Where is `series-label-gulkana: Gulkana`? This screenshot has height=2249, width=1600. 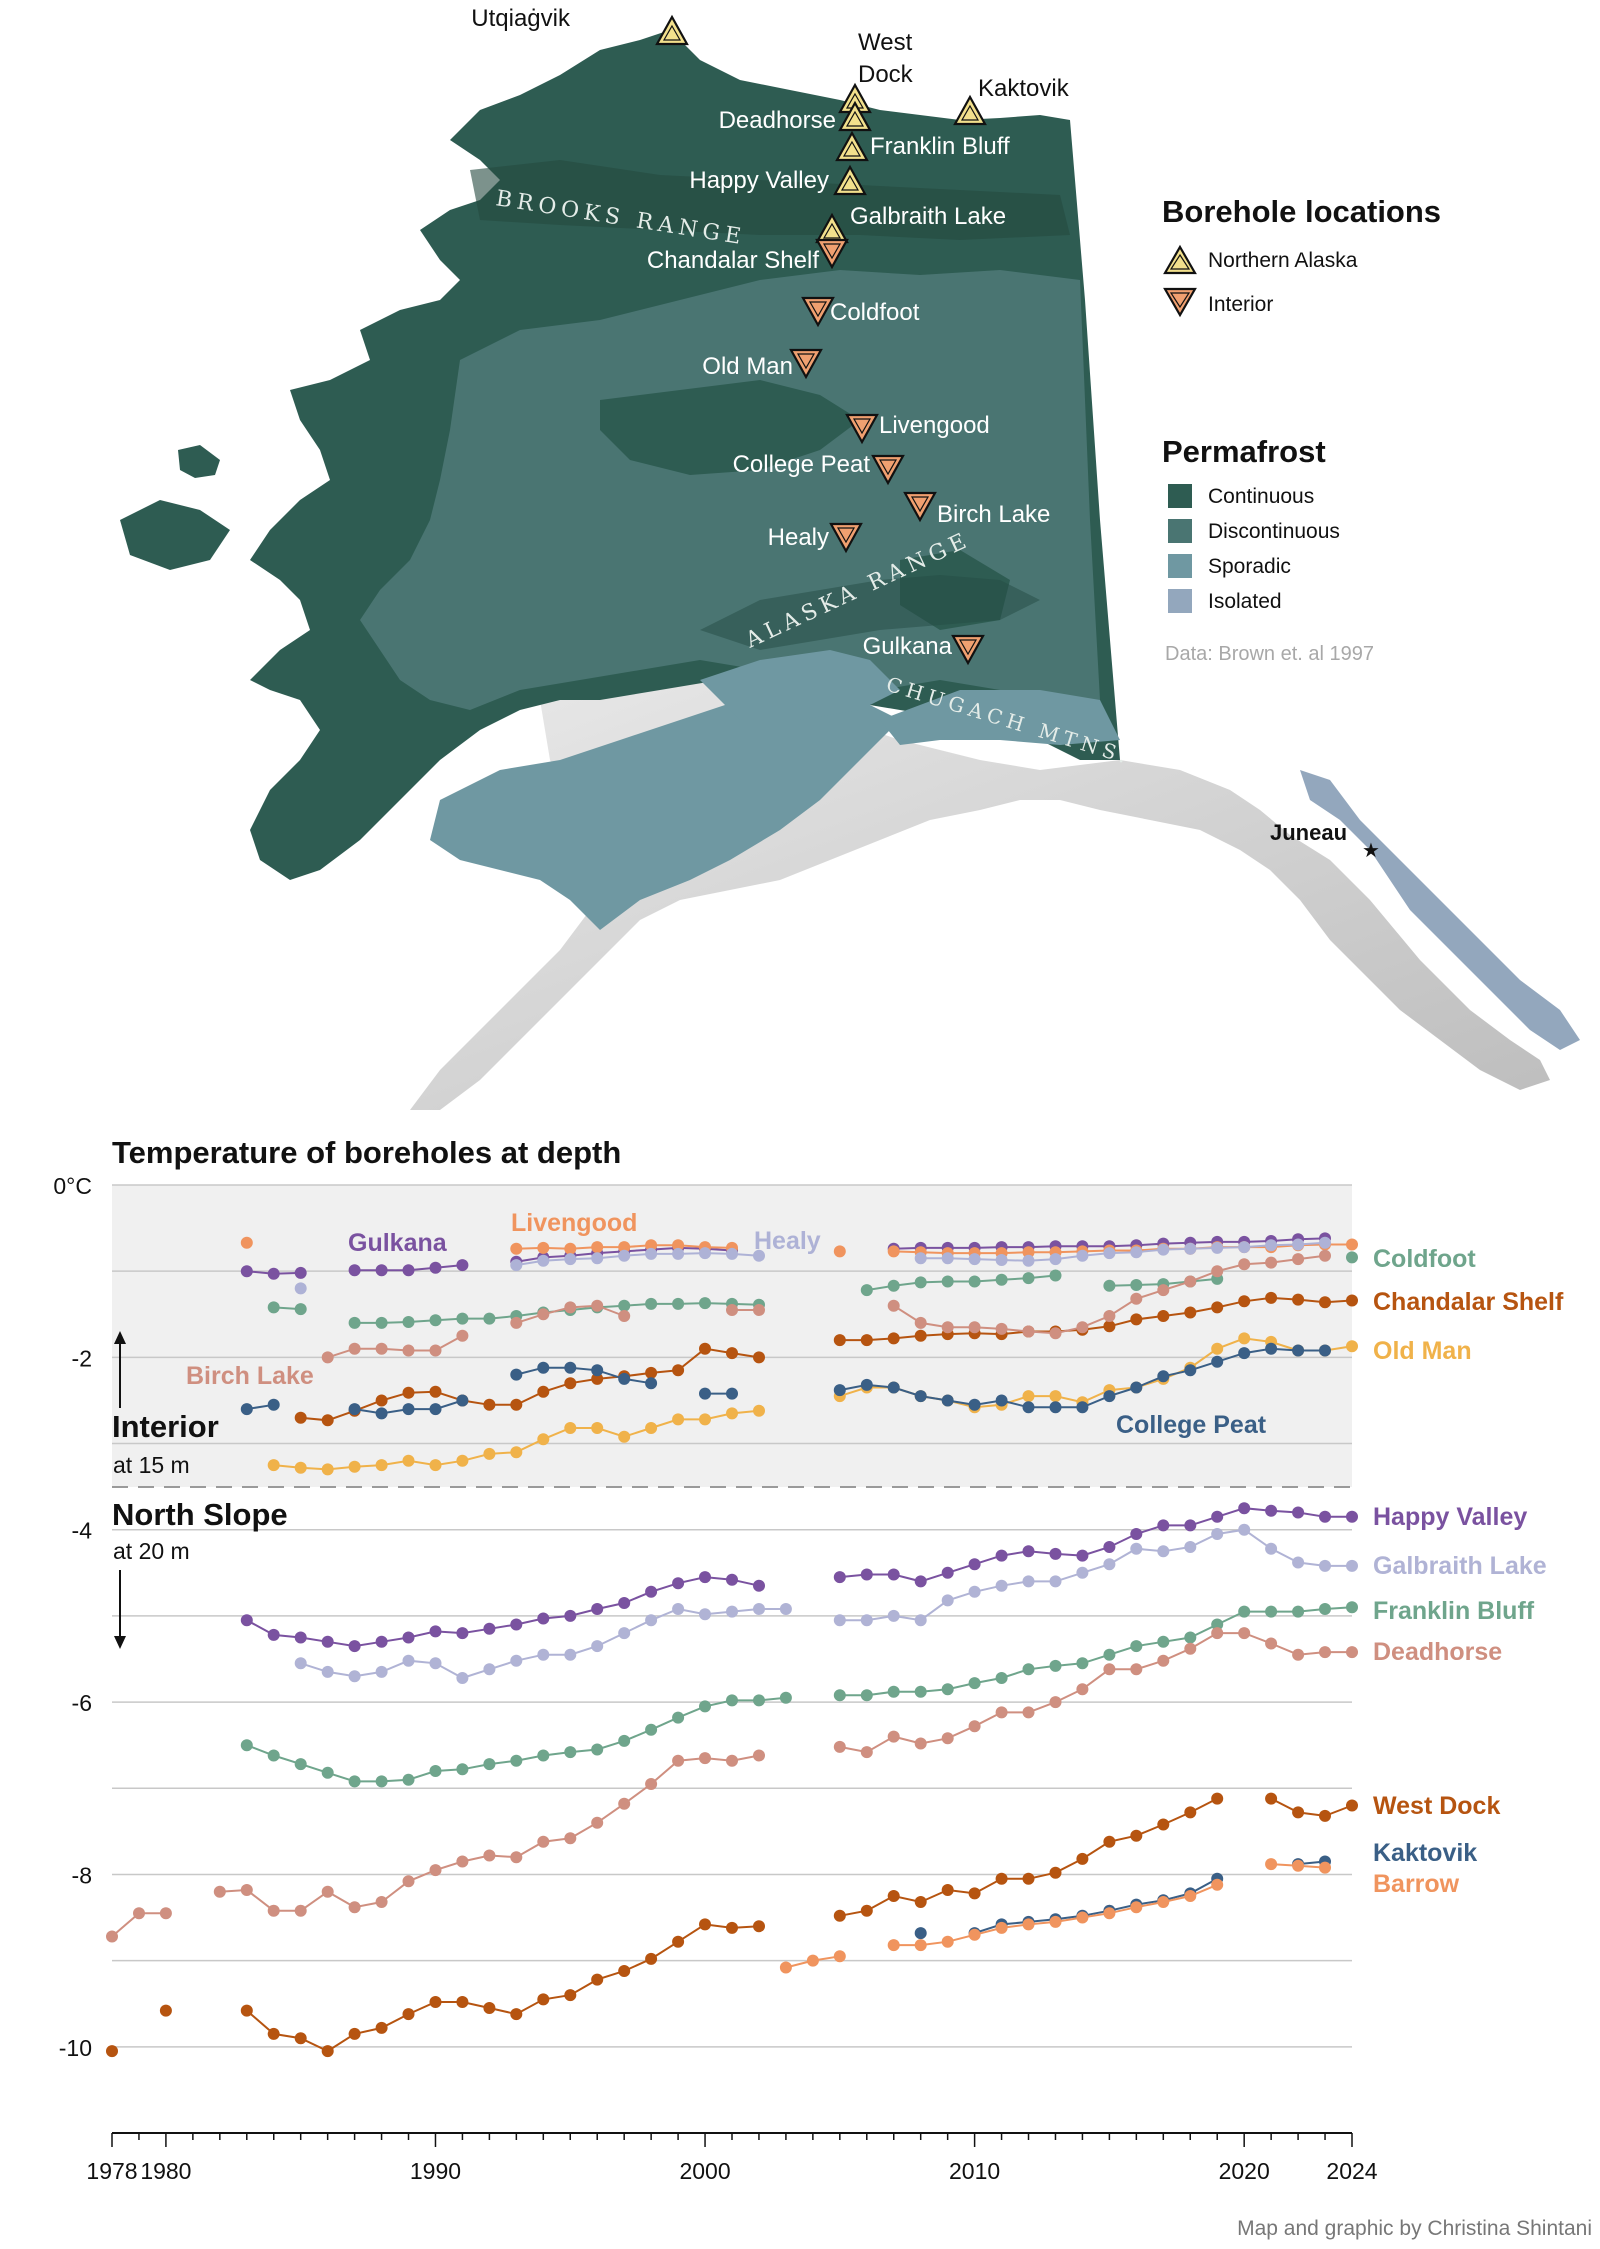 series-label-gulkana: Gulkana is located at coordinates (398, 1243).